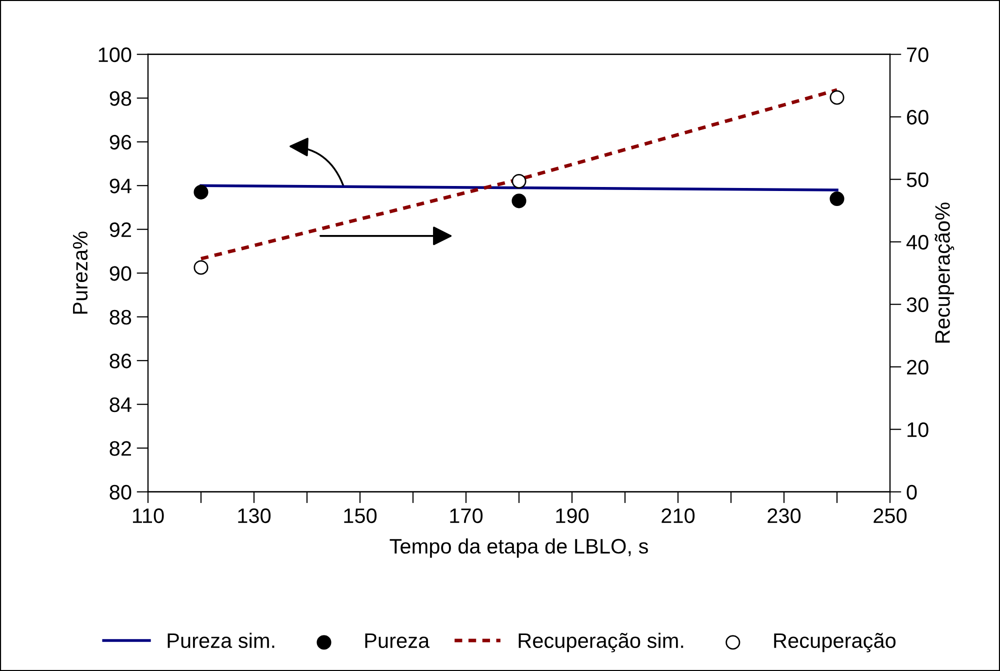 The width and height of the screenshot is (1000, 671). I want to click on x-tick-label: 170, so click(466, 516).